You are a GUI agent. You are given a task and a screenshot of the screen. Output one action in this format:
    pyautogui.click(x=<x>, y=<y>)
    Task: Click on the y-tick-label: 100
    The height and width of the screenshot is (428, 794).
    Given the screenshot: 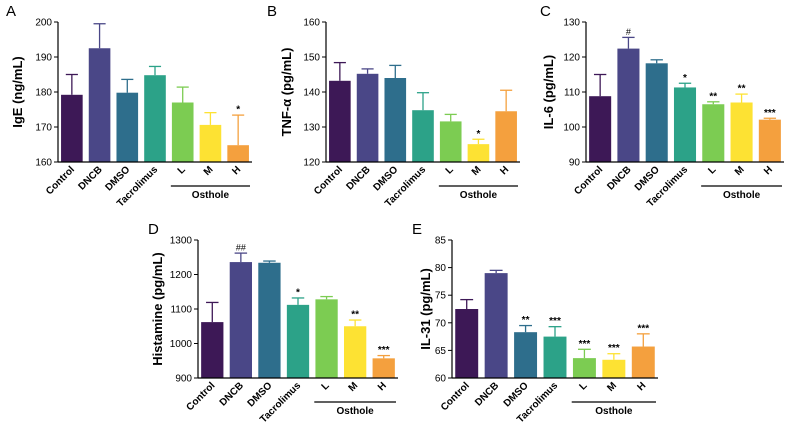 What is the action you would take?
    pyautogui.click(x=571, y=128)
    